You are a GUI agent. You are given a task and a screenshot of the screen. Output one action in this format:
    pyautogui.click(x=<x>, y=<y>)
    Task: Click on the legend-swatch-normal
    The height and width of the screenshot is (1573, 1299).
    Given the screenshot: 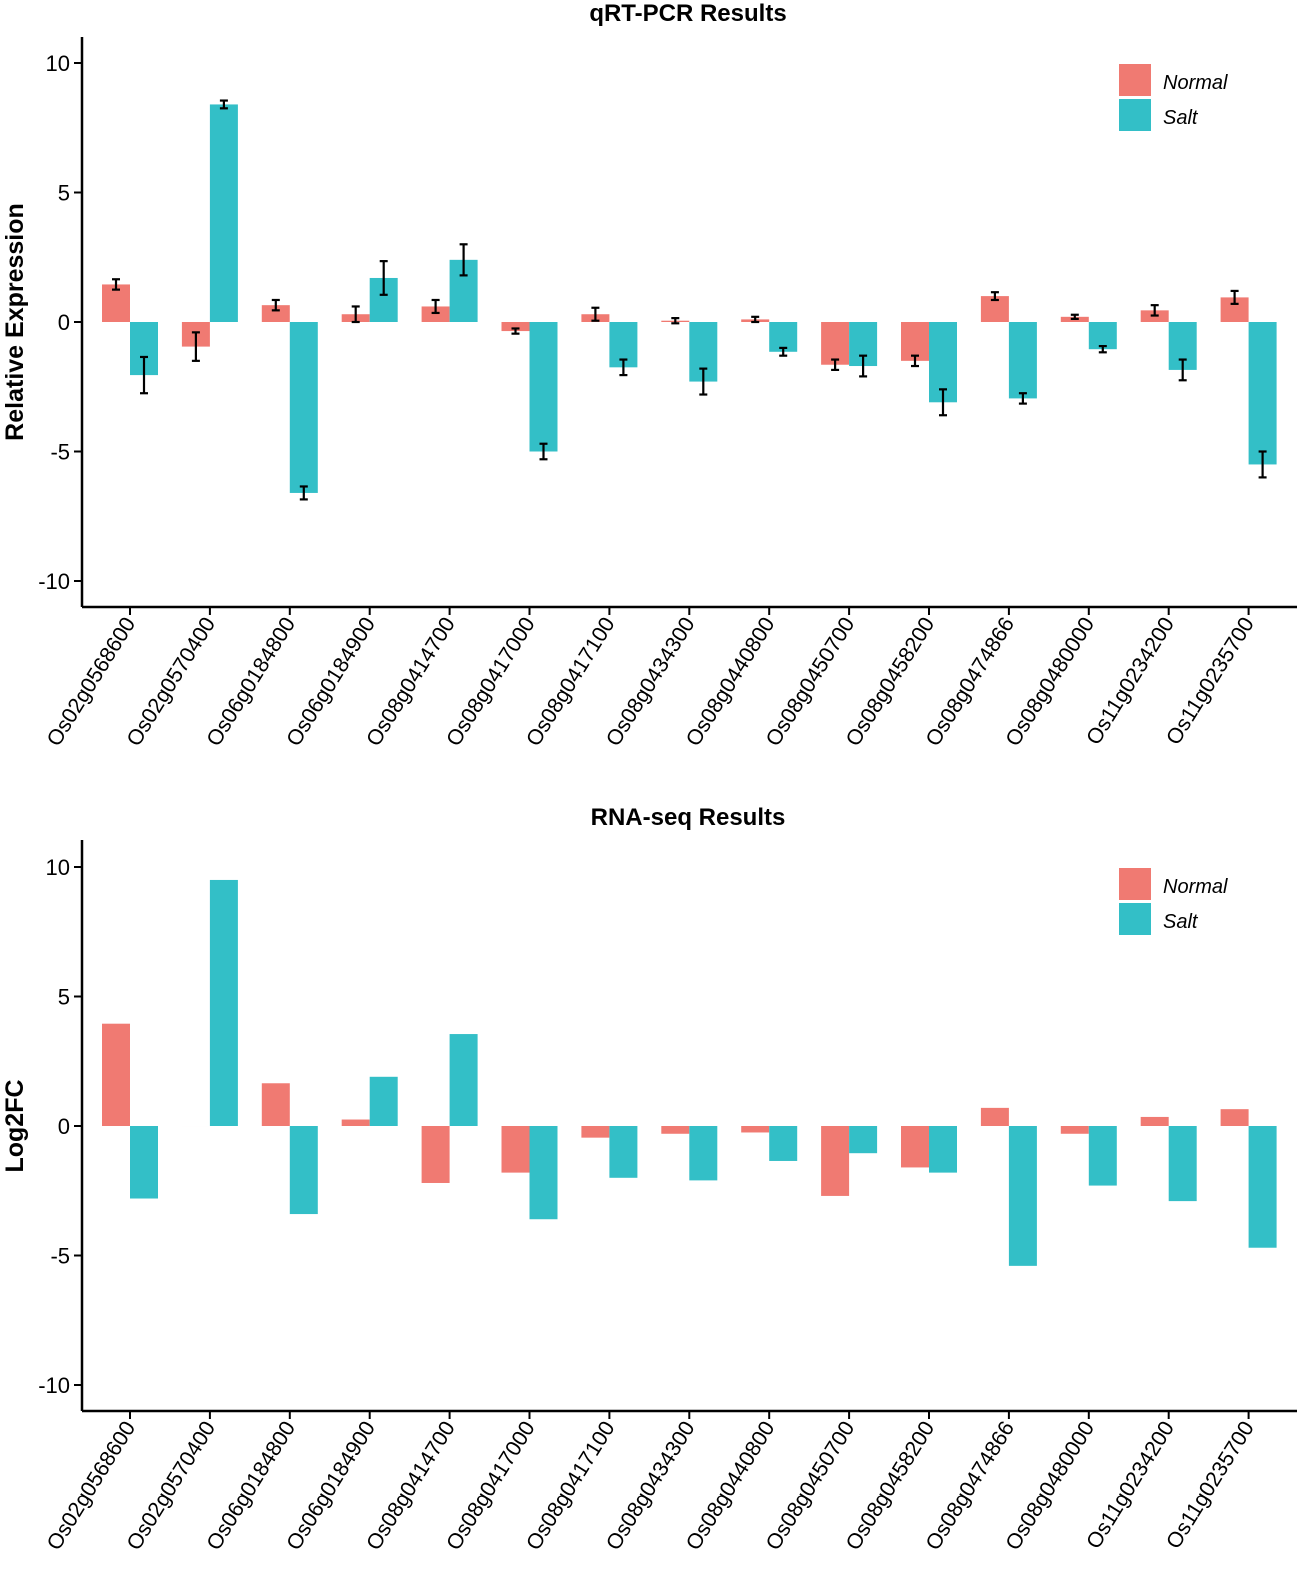 What is the action you would take?
    pyautogui.click(x=1135, y=884)
    